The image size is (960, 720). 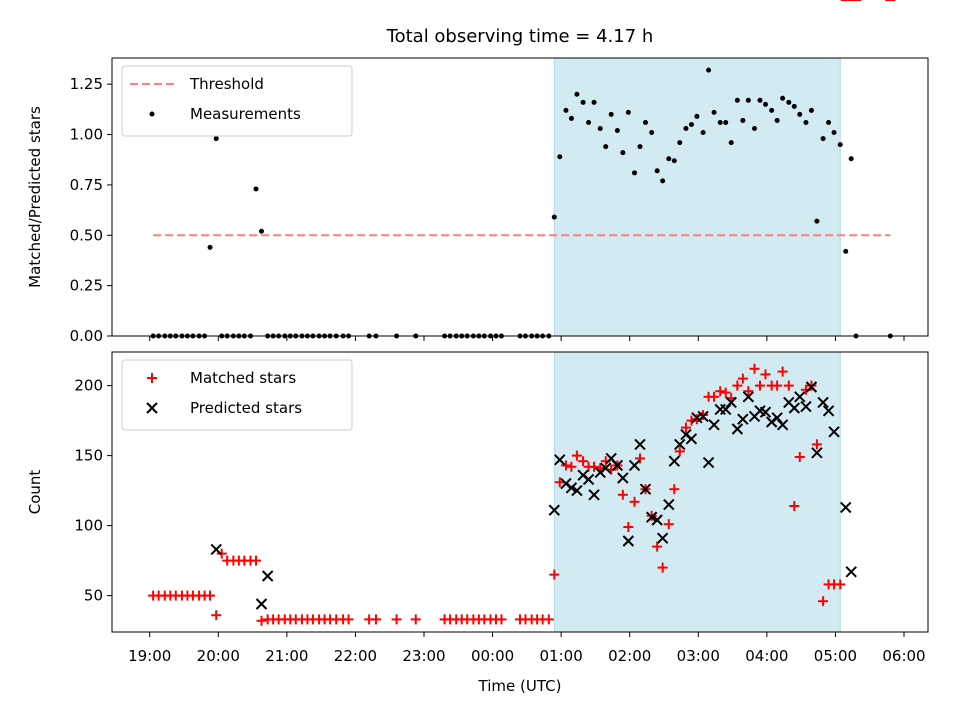 What do you see at coordinates (86, 185) in the screenshot?
I see `top-y-tick-label: 0.75` at bounding box center [86, 185].